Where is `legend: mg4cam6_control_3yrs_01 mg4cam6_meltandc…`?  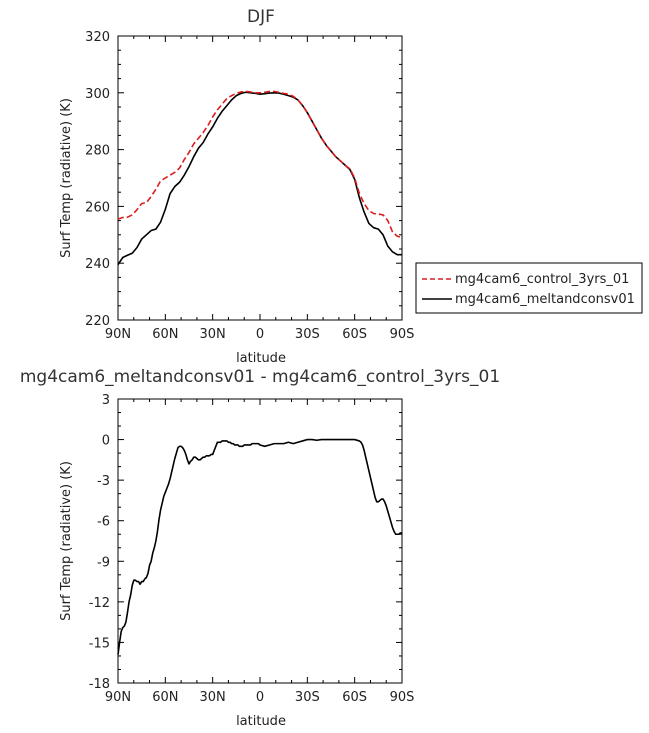
legend: mg4cam6_control_3yrs_01 mg4cam6_meltandc… is located at coordinates (529, 288).